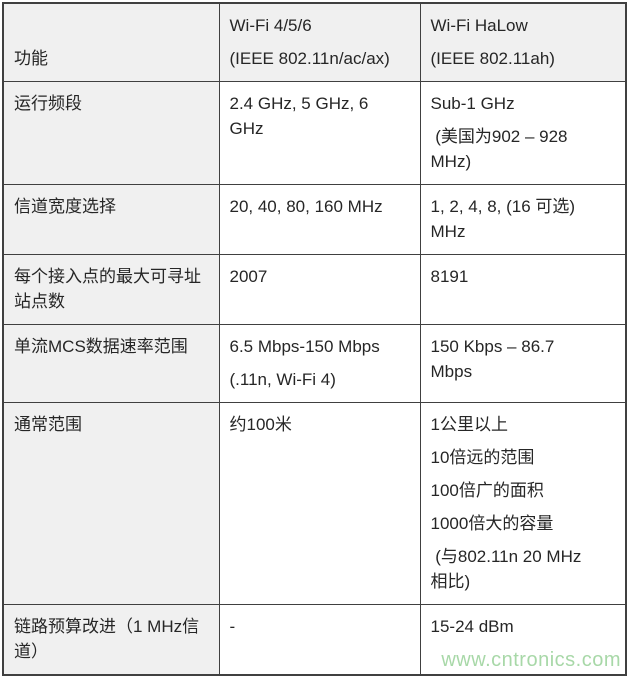 This screenshot has width=628, height=679. Describe the element at coordinates (111, 289) in the screenshot. I see `row-label-max-stations: 每个接入点的最大可寻址 站点数` at that location.